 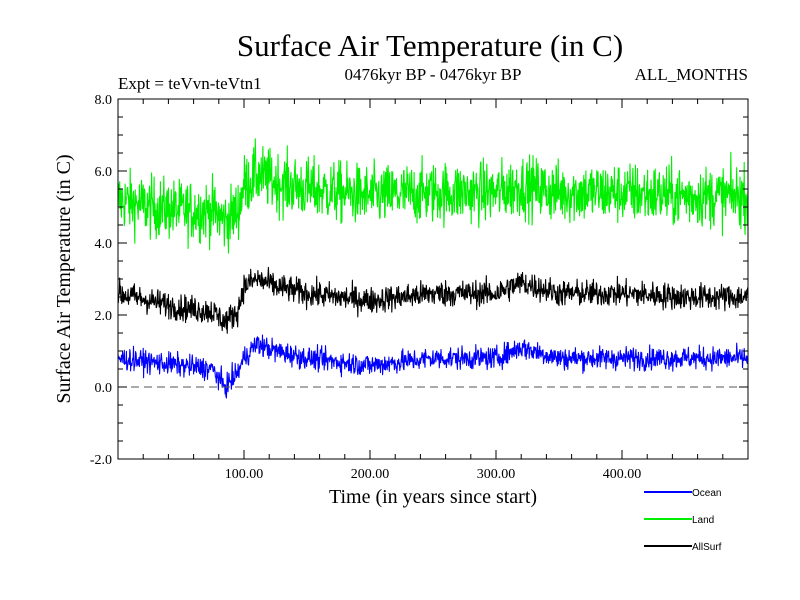 What do you see at coordinates (64, 278) in the screenshot?
I see `y-axis-label: Surface Air Temperature (in C)` at bounding box center [64, 278].